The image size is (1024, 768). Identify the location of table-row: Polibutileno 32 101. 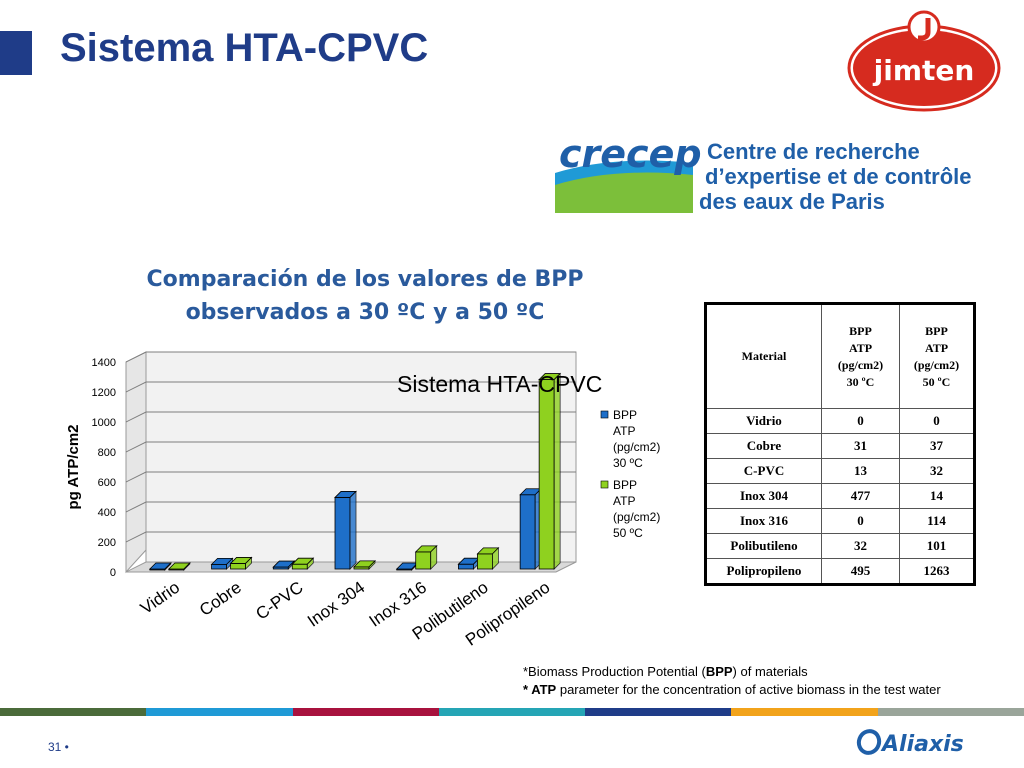
(840, 546).